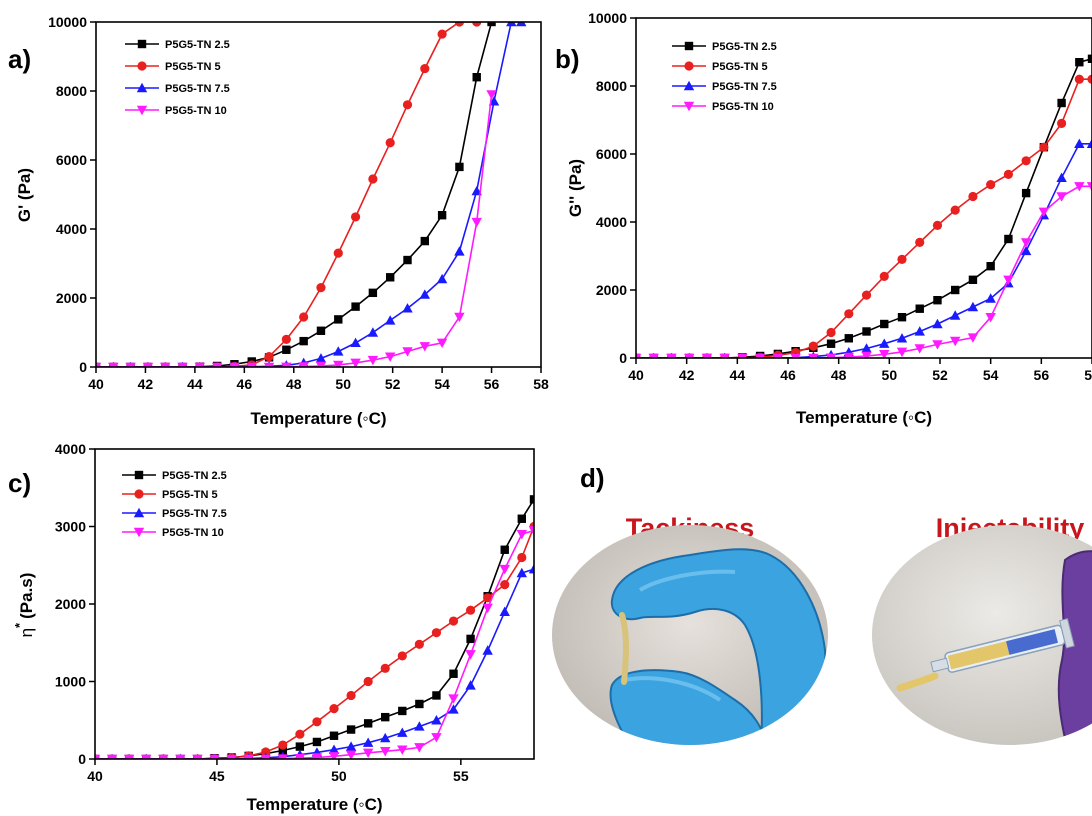 This screenshot has width=1092, height=816. I want to click on panel-a-x-tick-label: 50, so click(343, 384).